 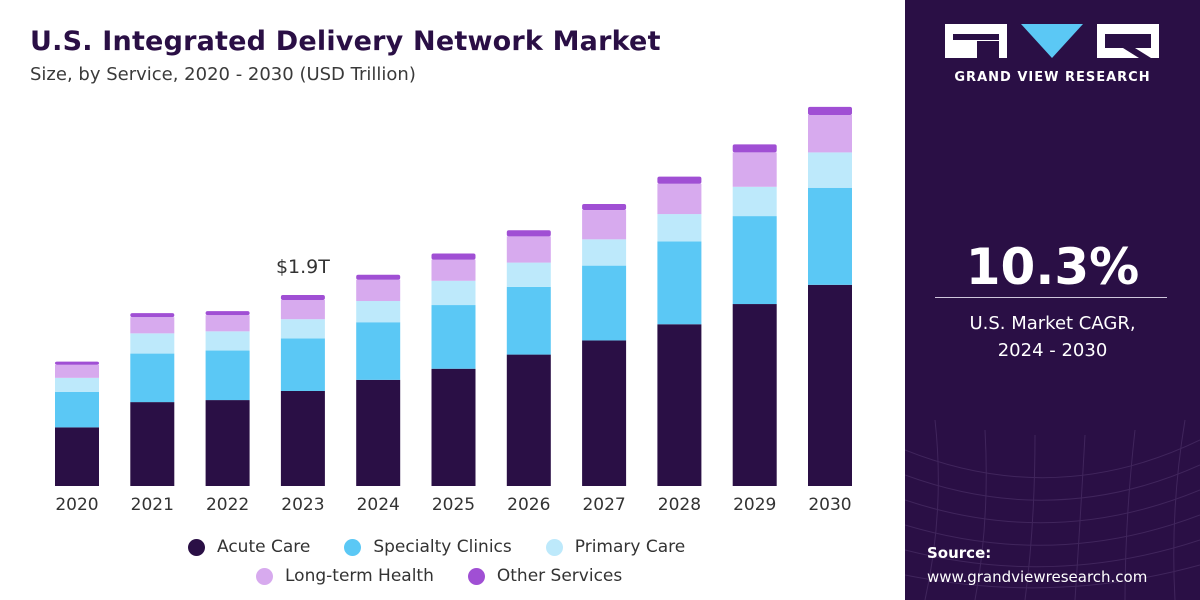 I want to click on bar-other-services-2029, so click(x=754, y=148).